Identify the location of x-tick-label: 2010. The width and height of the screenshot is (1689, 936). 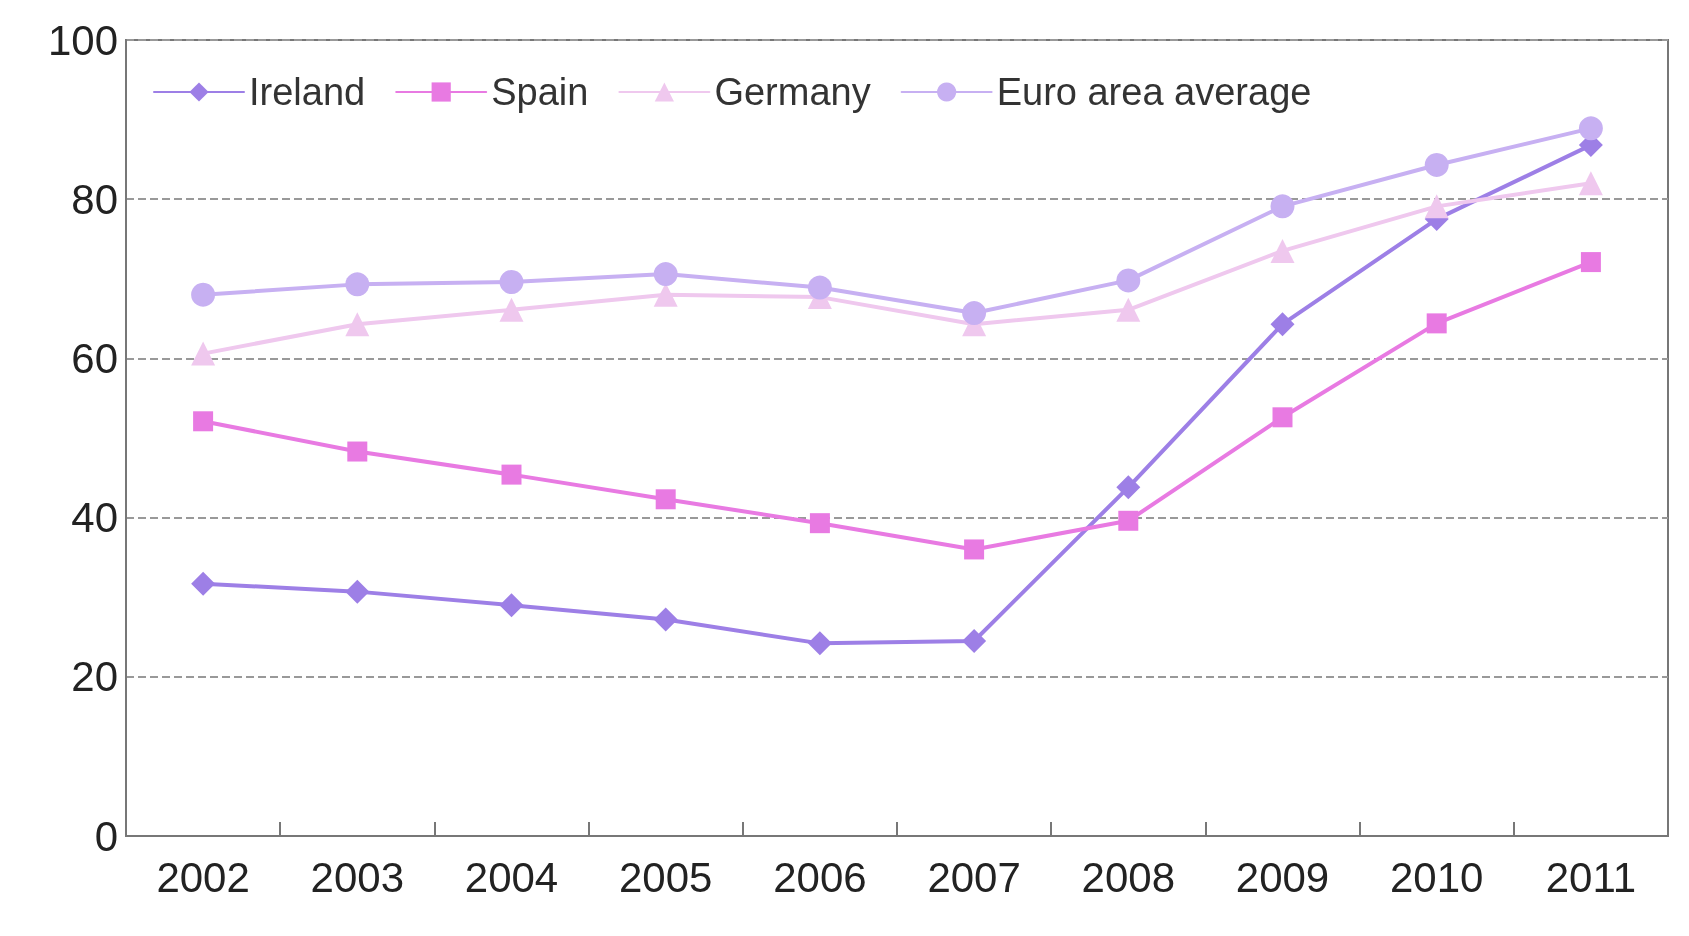
(1436, 877).